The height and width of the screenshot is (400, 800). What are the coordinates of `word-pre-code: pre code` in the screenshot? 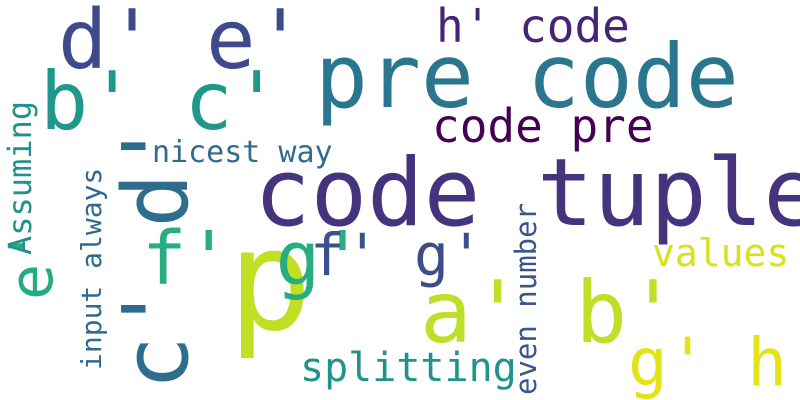 It's located at (527, 76).